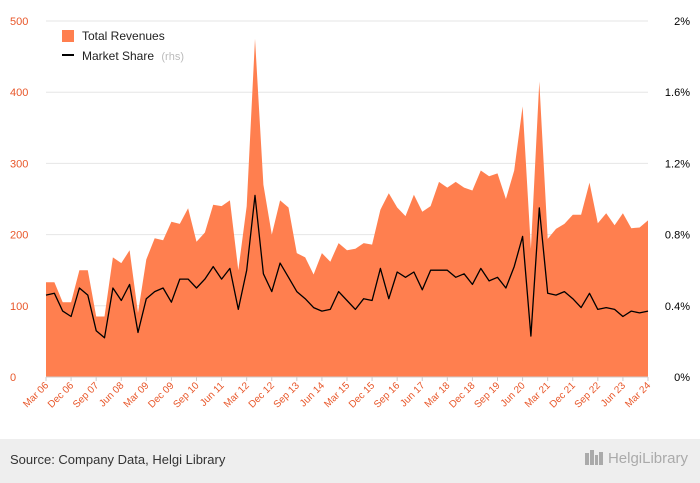 The image size is (700, 483). What do you see at coordinates (563, 395) in the screenshot?
I see `x-tick-label: Dec 21` at bounding box center [563, 395].